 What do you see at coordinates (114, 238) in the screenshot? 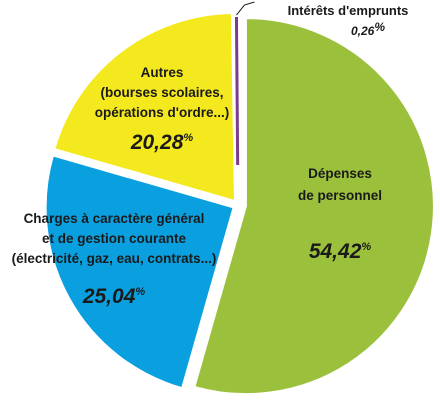
I see `slice-name-label-1-1: et de gestion courante` at bounding box center [114, 238].